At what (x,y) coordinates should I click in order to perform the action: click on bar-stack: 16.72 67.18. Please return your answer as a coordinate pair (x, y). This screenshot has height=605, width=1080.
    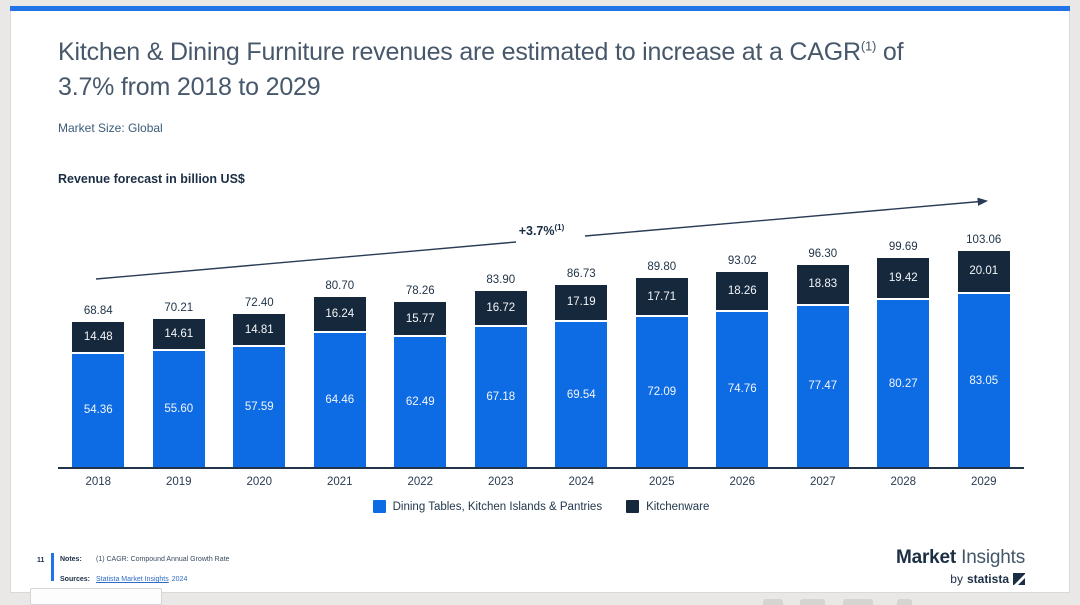
    Looking at the image, I should click on (500, 378).